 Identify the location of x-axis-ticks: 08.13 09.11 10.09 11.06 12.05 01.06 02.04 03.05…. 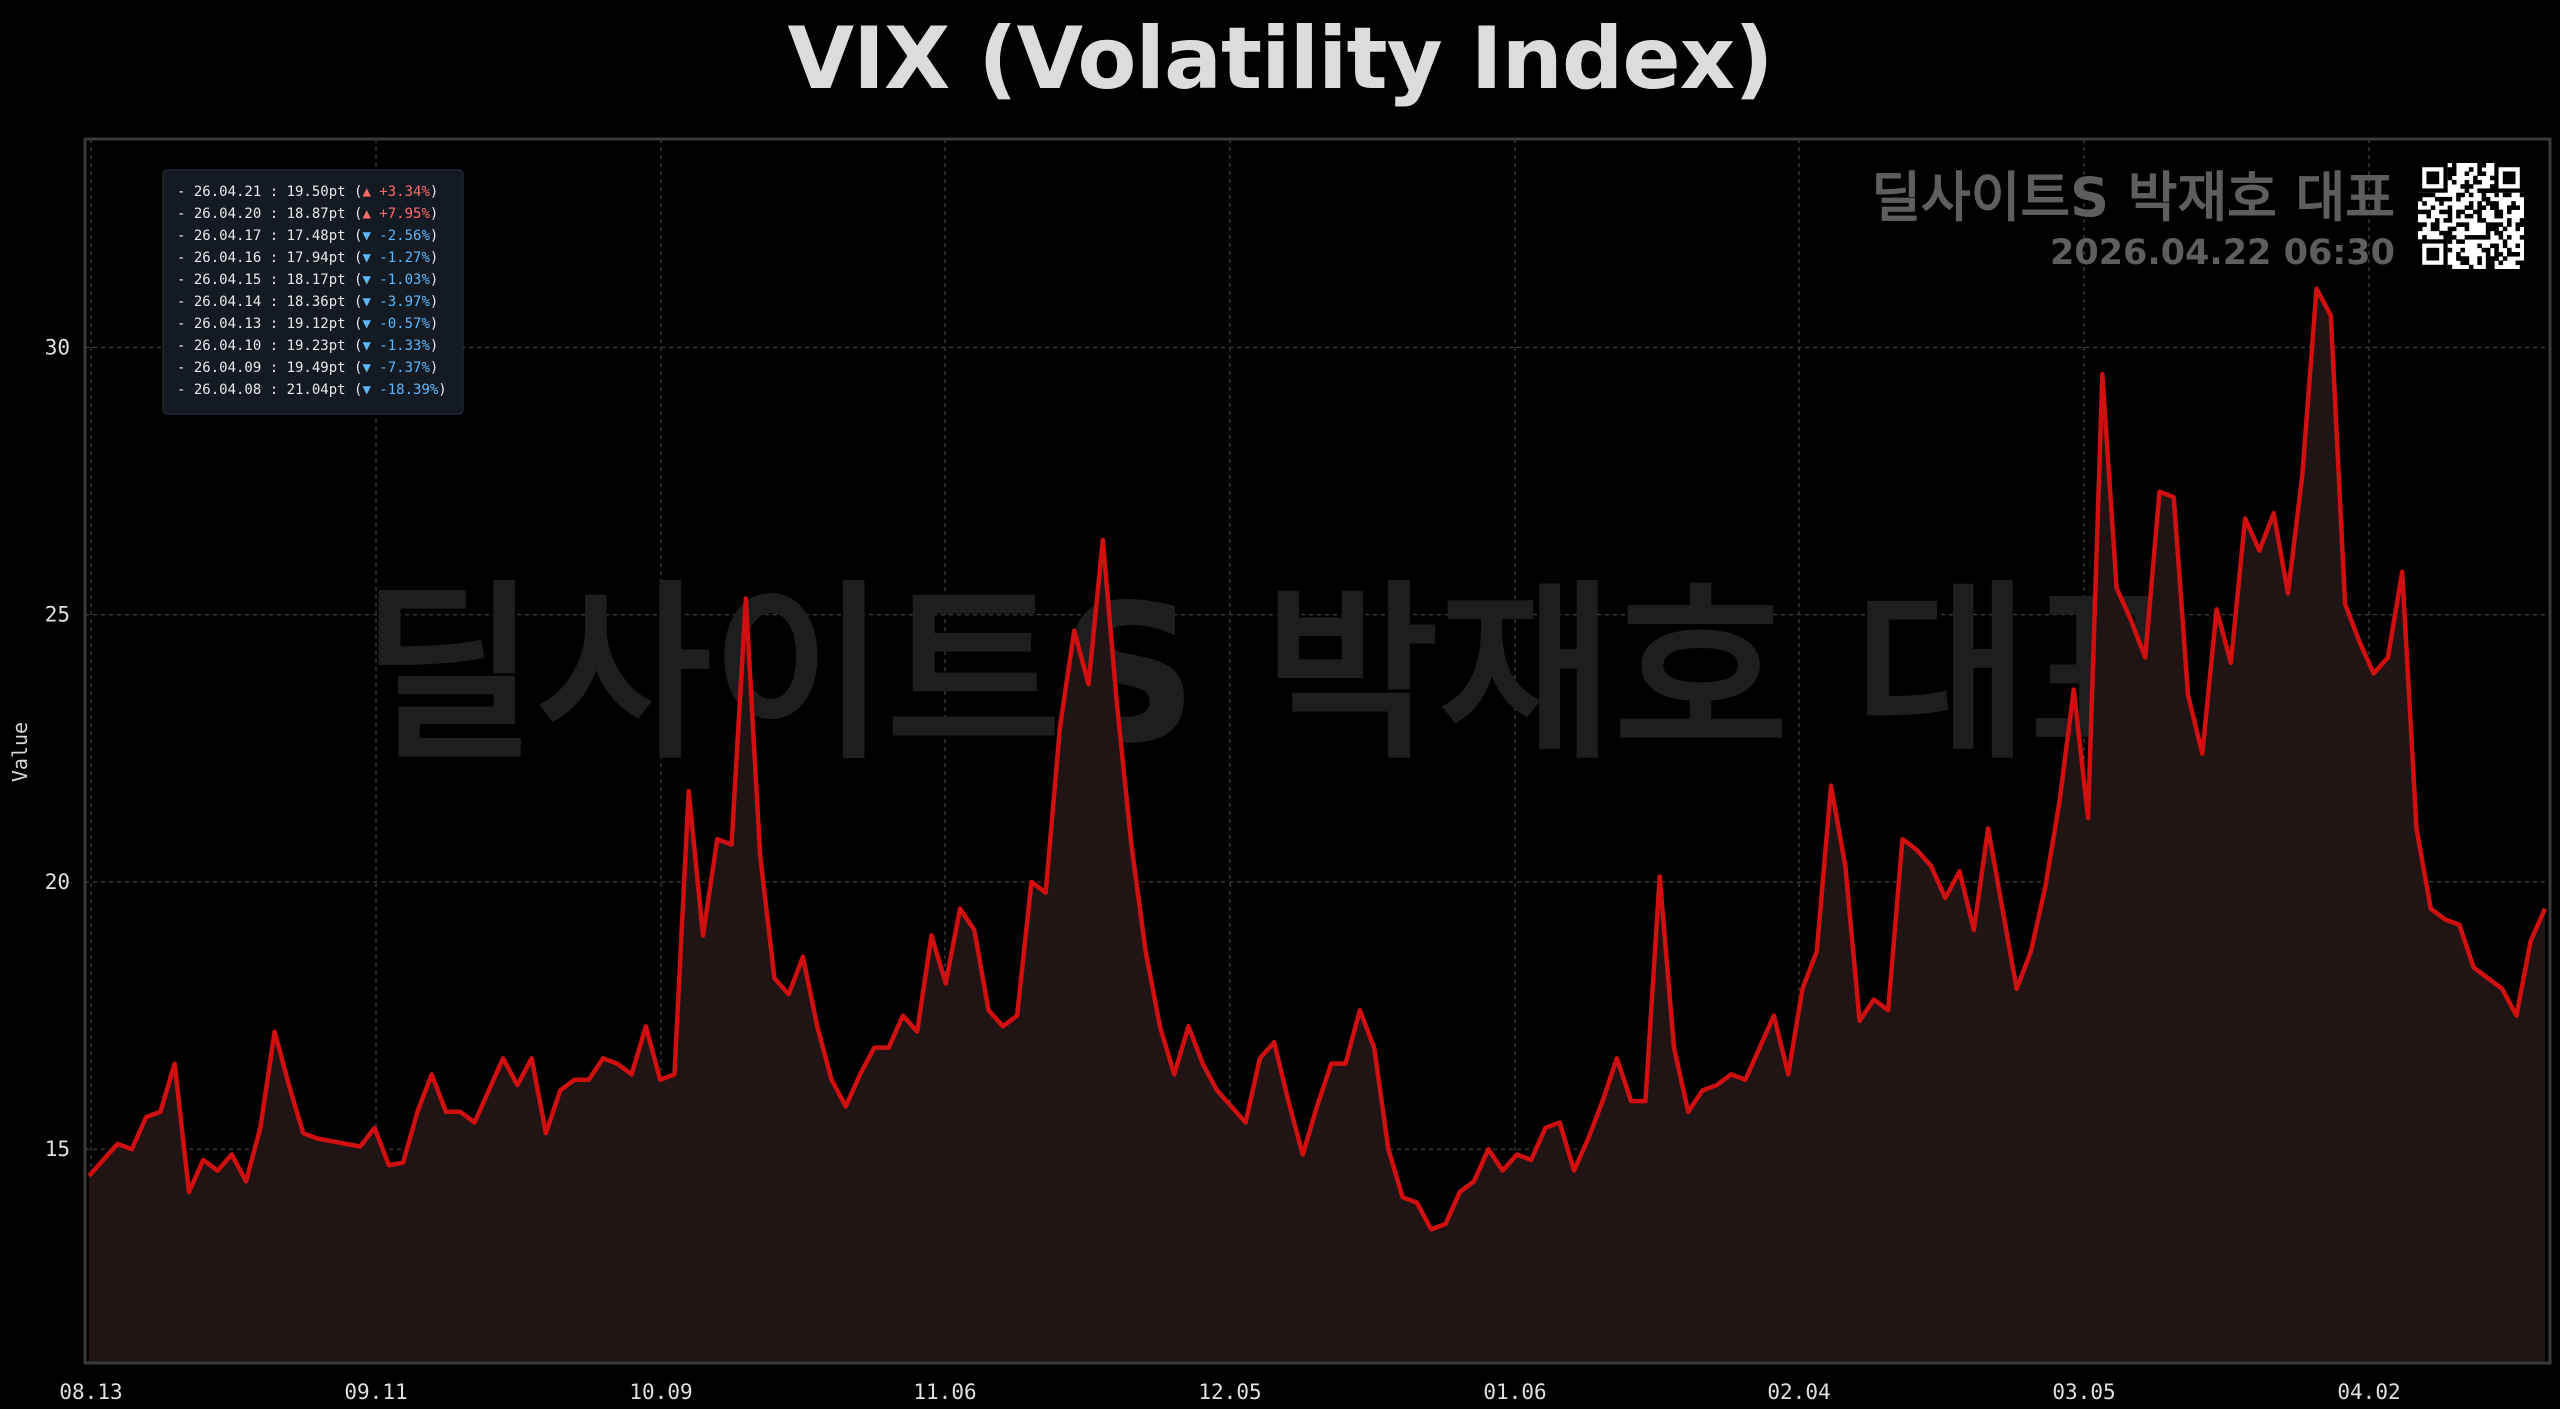
(1229, 1392).